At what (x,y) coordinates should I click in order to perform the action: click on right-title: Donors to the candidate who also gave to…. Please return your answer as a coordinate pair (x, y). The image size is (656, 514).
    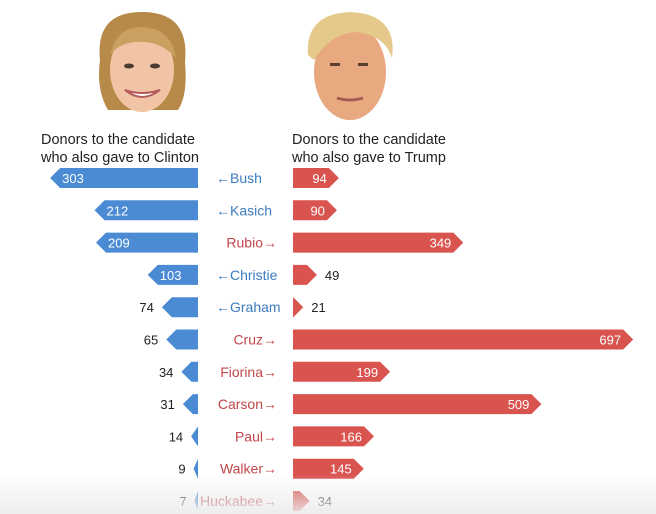
    Looking at the image, I should click on (369, 149).